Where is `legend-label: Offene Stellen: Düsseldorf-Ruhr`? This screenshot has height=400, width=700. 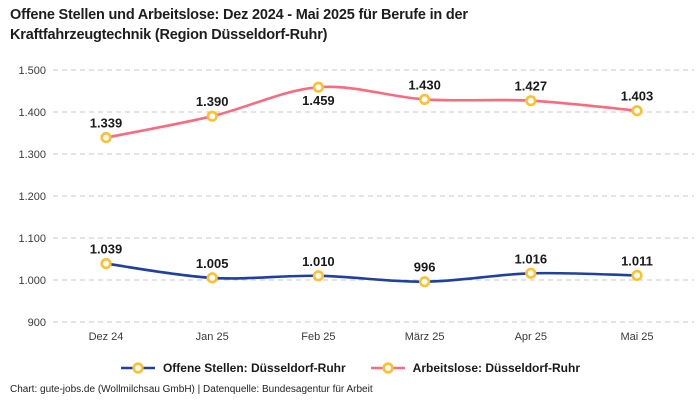 legend-label: Offene Stellen: Düsseldorf-Ruhr is located at coordinates (254, 368).